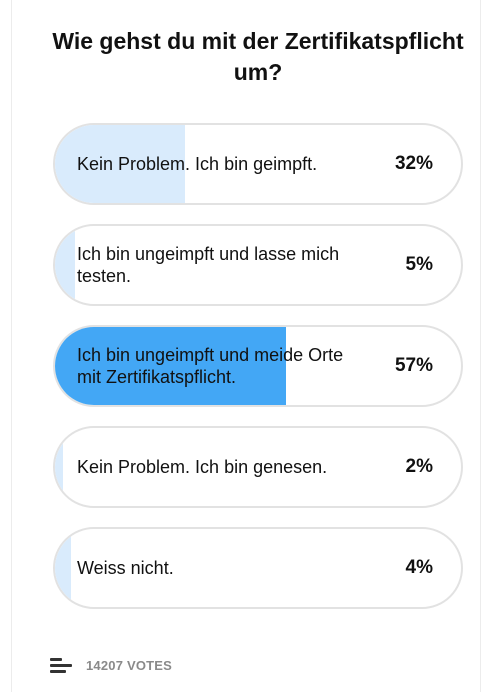 The width and height of the screenshot is (492, 692). I want to click on poll-option-4: Kein Problem. Ich bin genesen. 2%, so click(258, 467).